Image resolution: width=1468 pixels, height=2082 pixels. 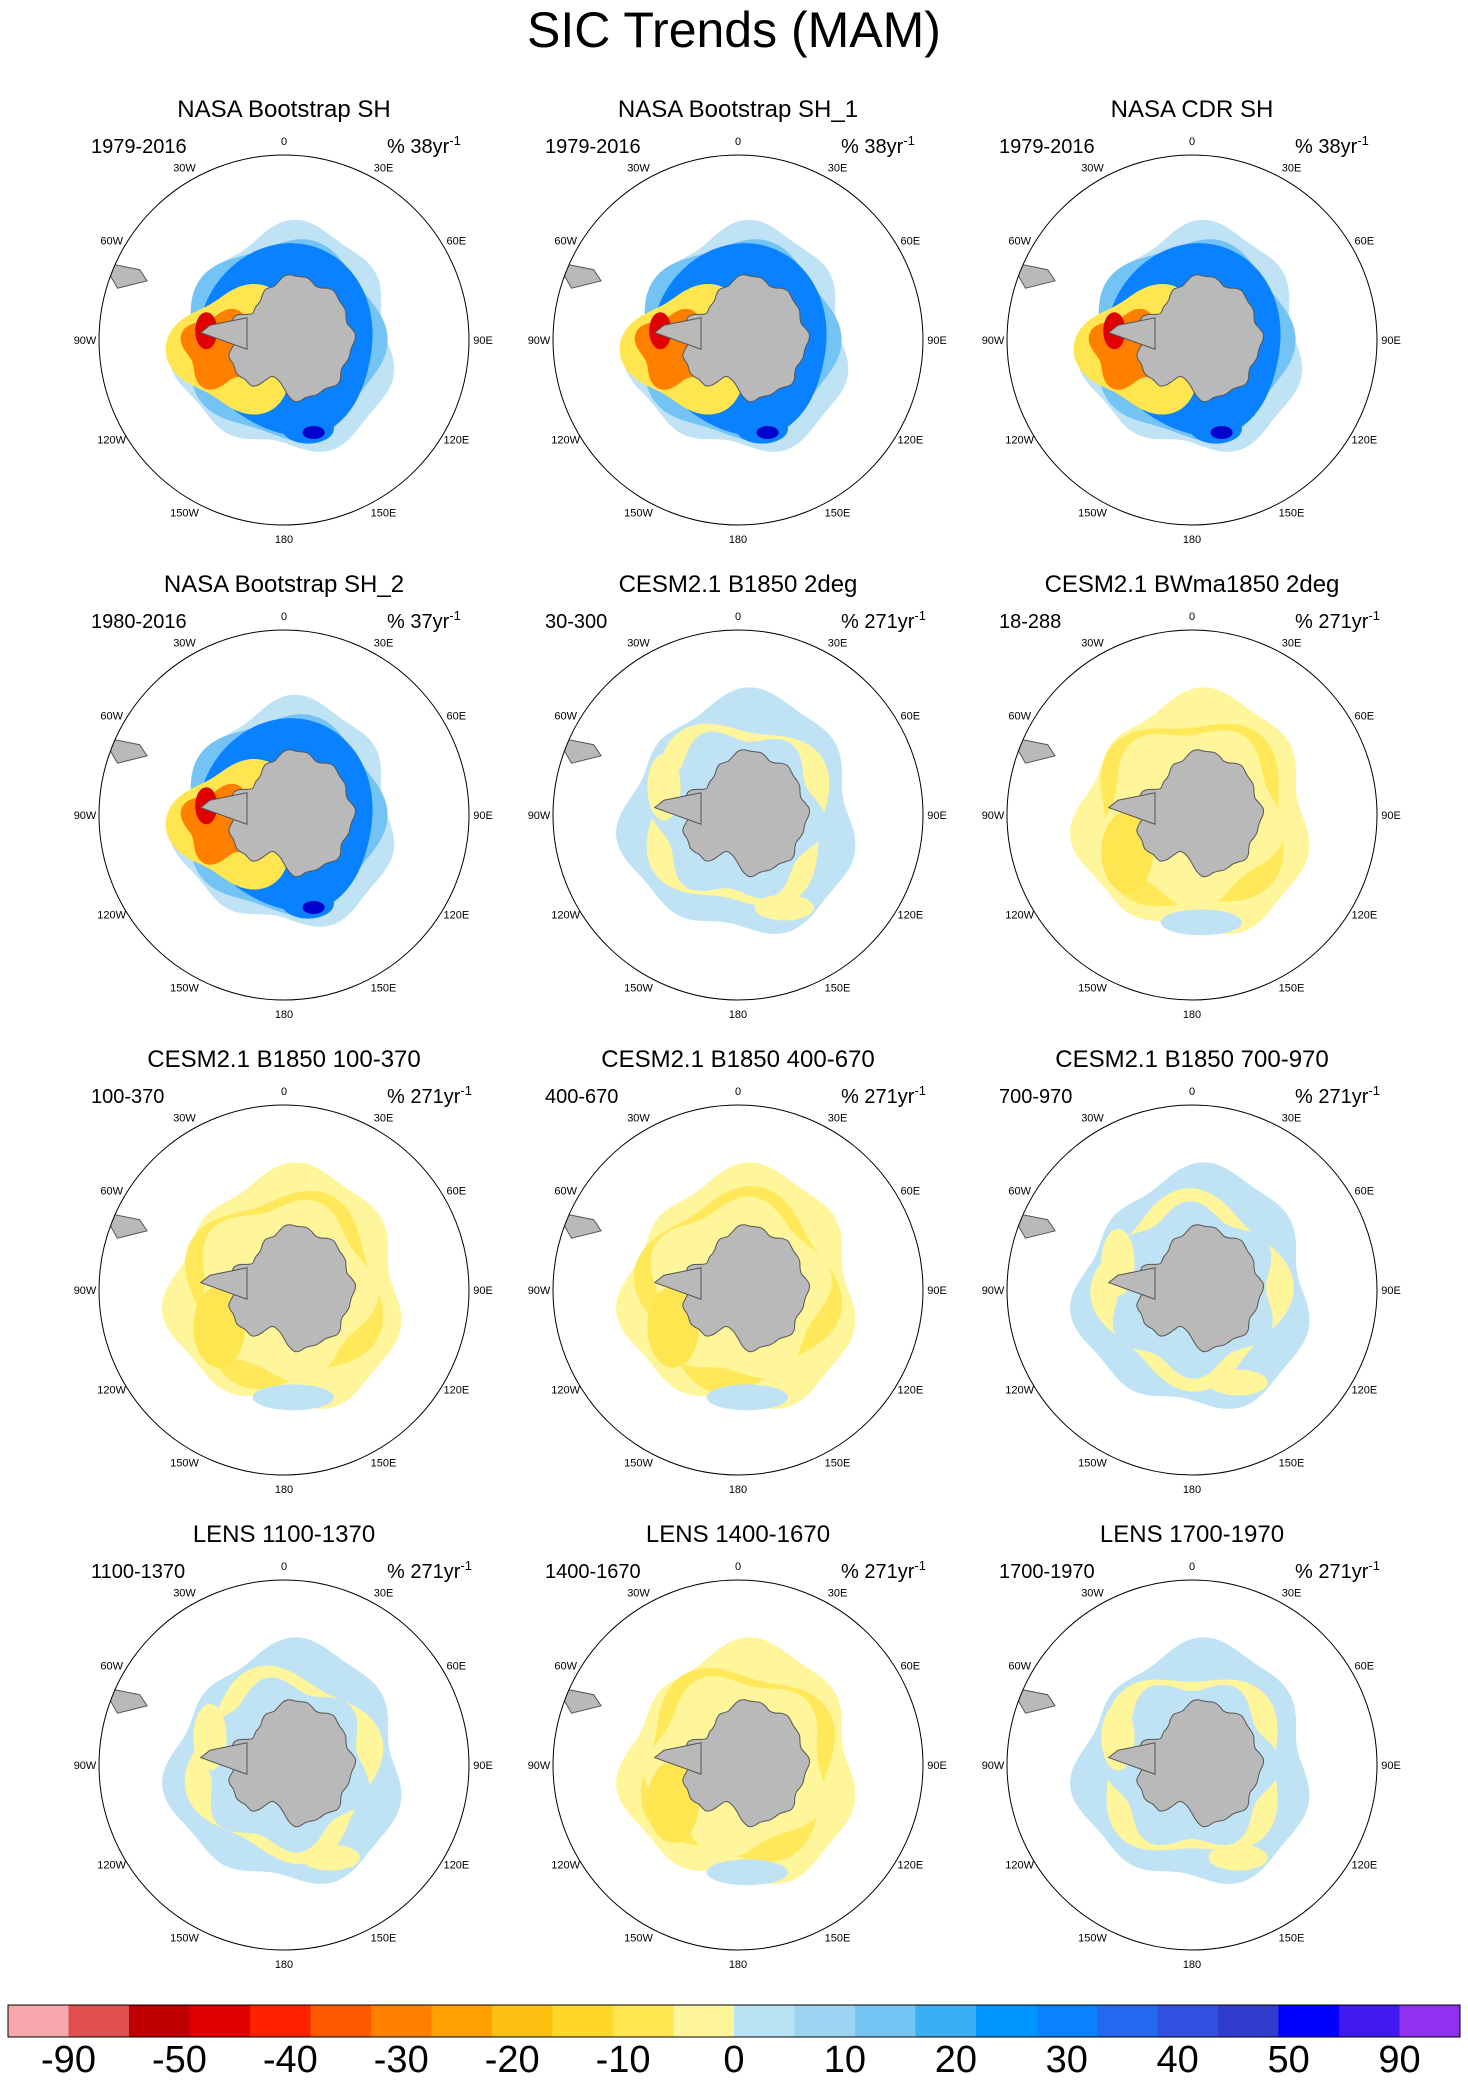 I want to click on panel-title: CESM2.1 B1850 2deg, so click(x=738, y=584).